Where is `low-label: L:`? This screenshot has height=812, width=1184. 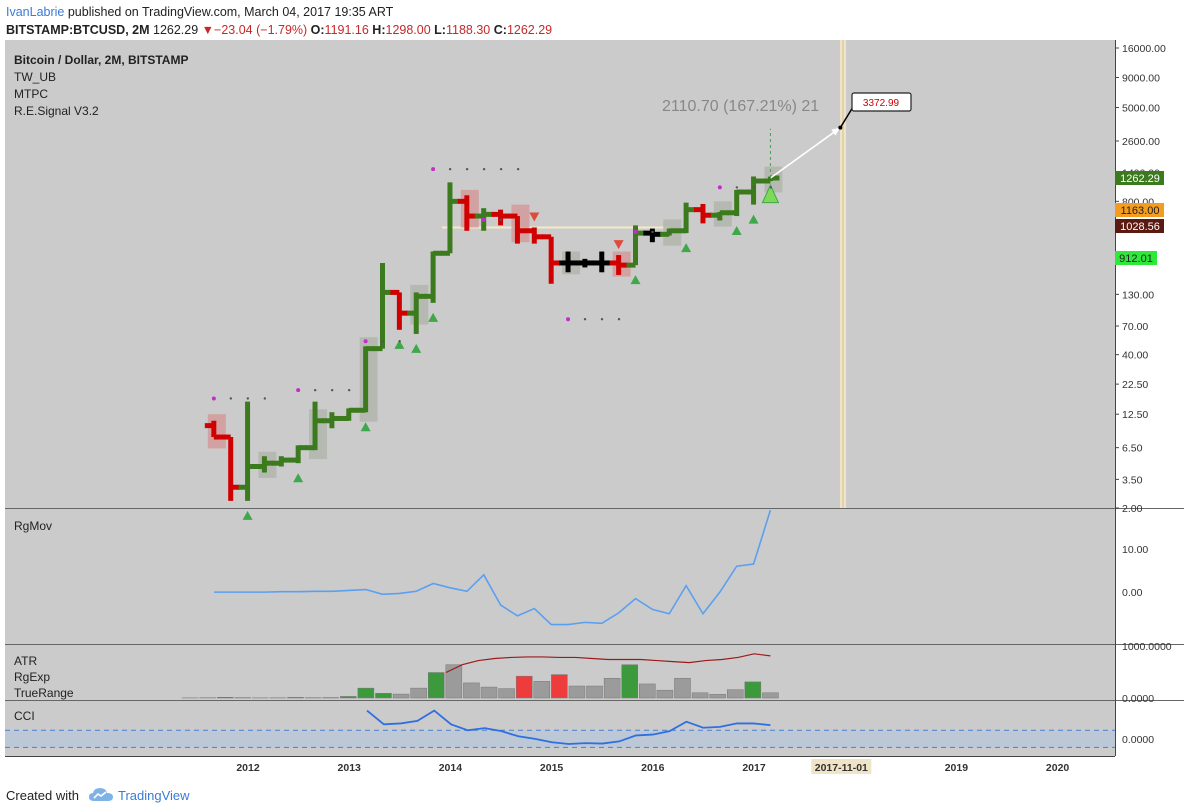
low-label: L: is located at coordinates (440, 30).